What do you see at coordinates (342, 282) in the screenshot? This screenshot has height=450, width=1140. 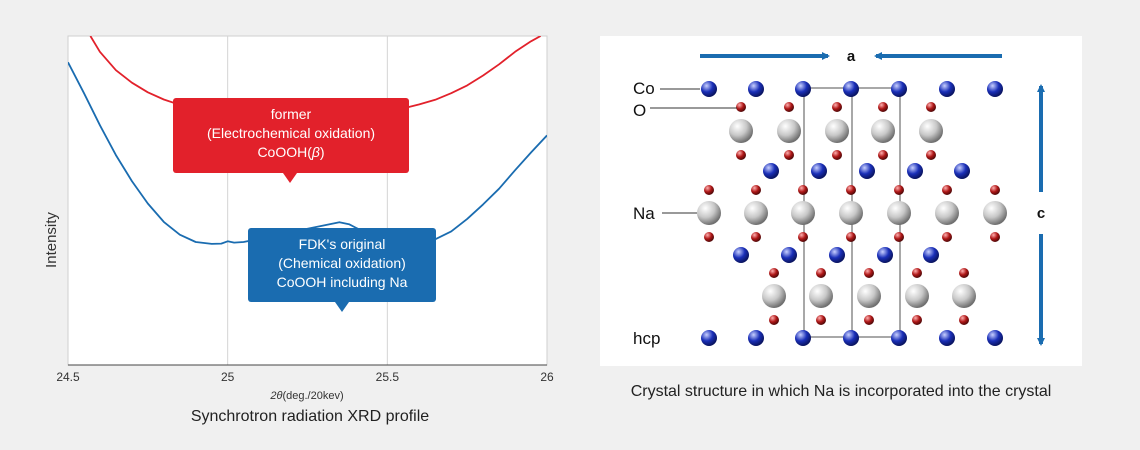 I see `callout-text-line: CoOOH including Na` at bounding box center [342, 282].